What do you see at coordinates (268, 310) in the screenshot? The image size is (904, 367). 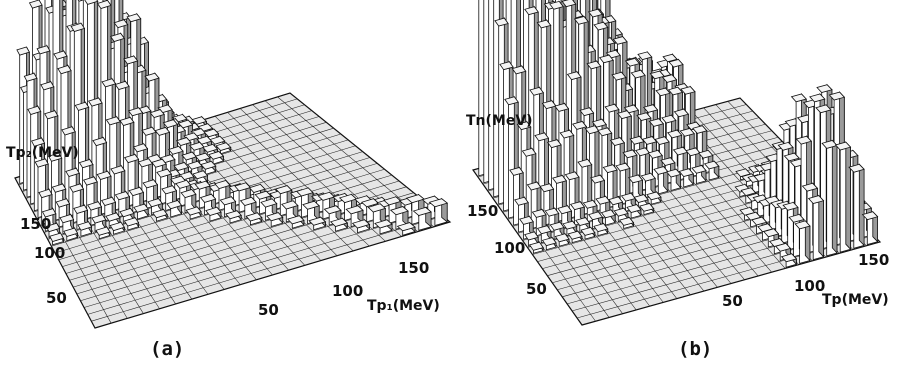 I see `panel-a-x-tick: 50` at bounding box center [268, 310].